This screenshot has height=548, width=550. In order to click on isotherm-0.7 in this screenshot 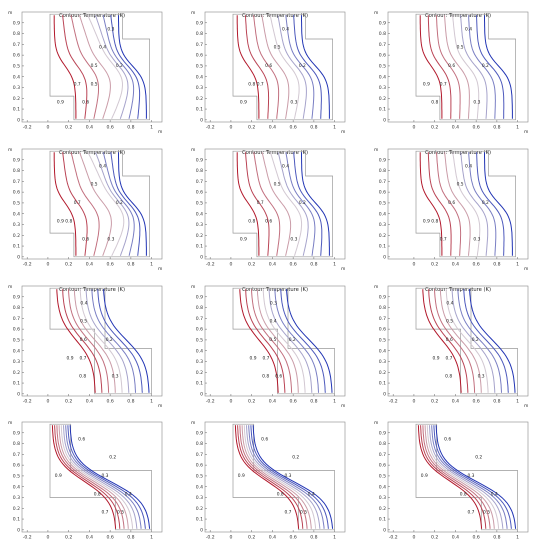, I will do `click(273, 477)`.